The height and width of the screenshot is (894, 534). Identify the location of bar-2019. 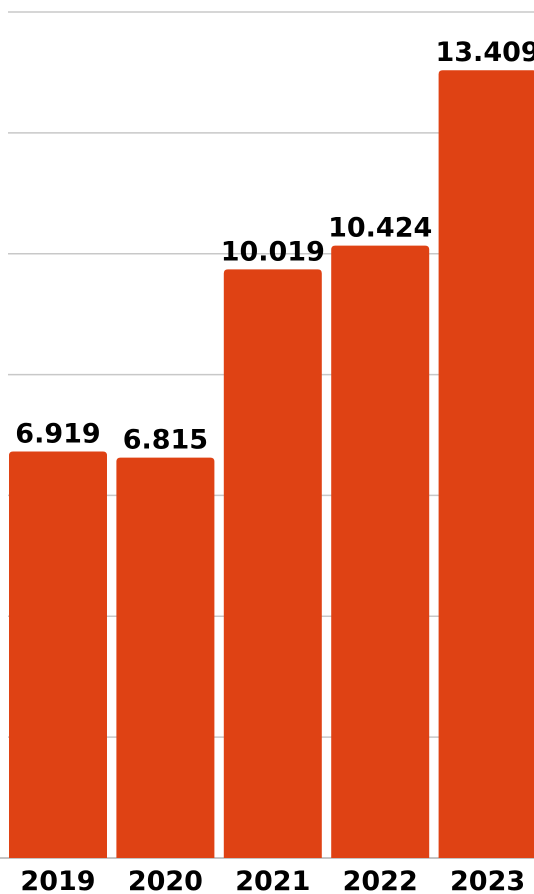
(58, 654).